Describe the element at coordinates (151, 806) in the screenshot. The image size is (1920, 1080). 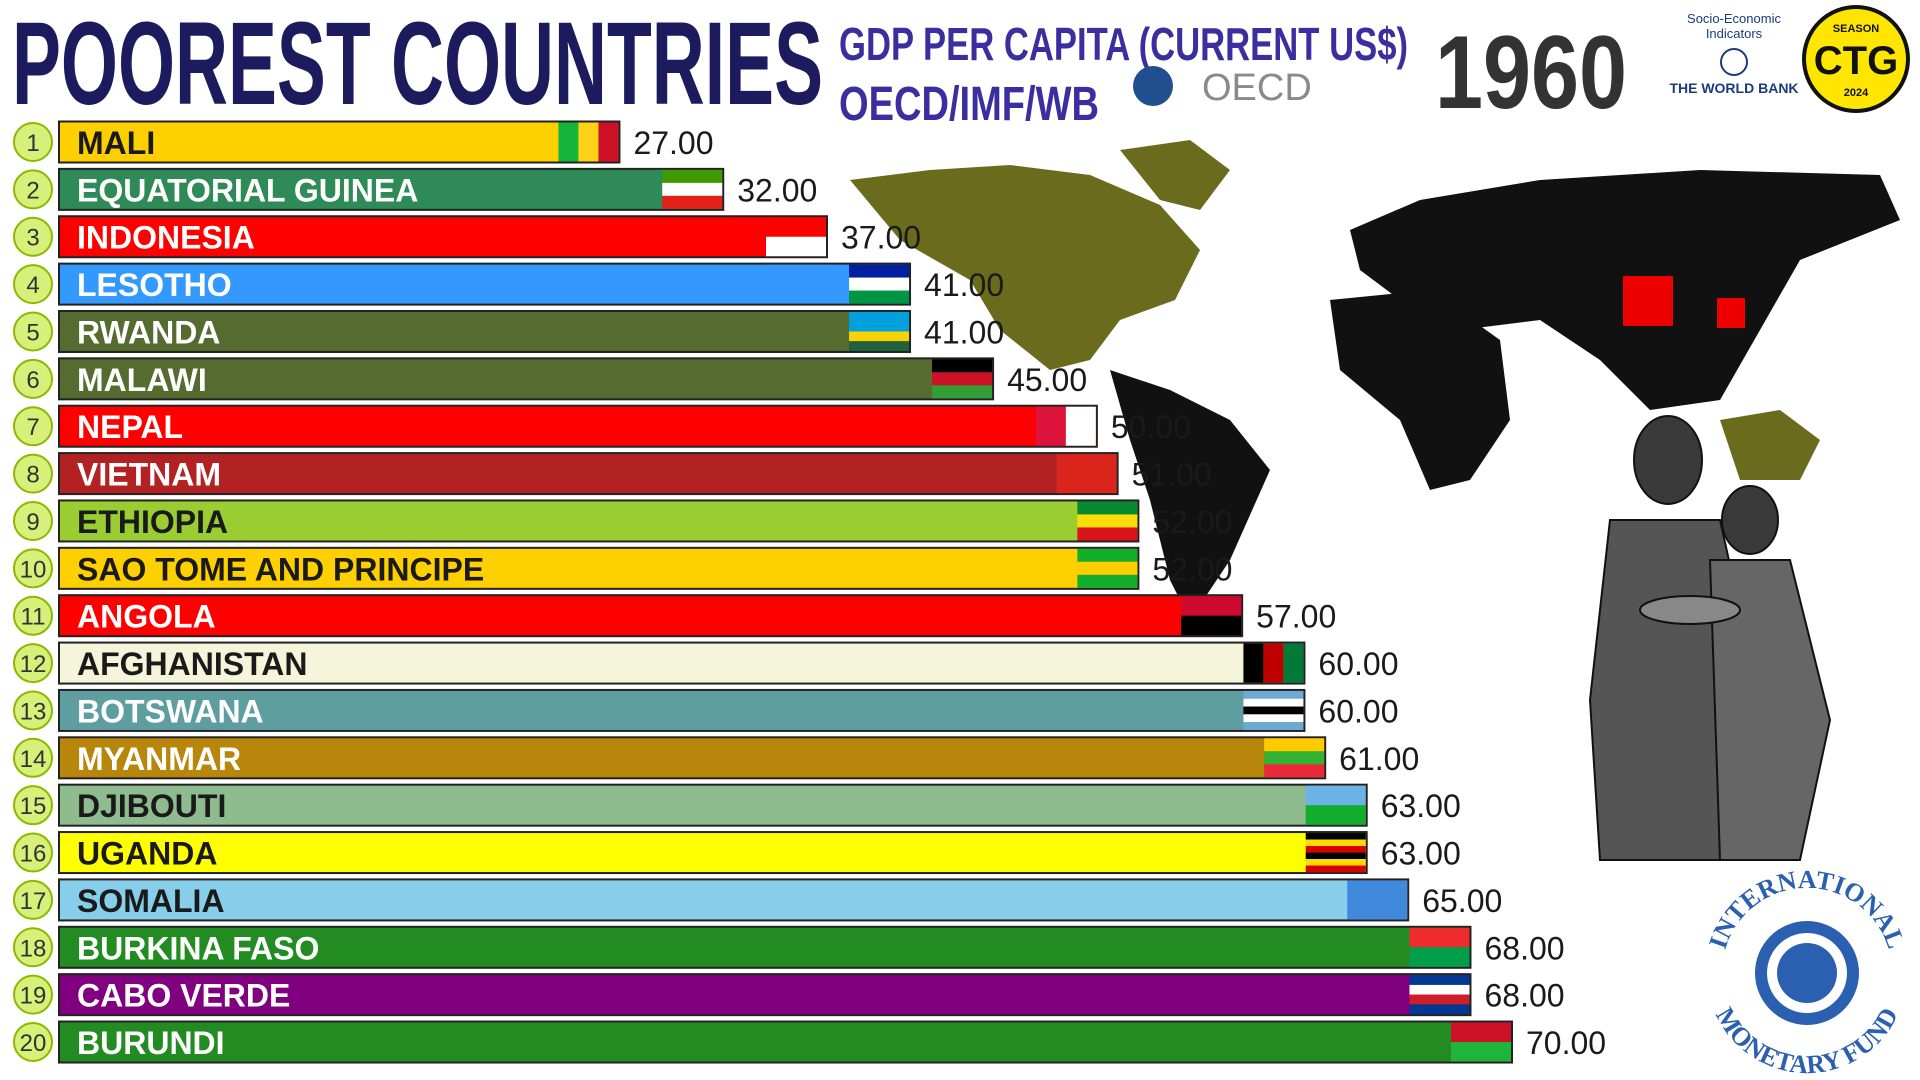
I see `category-label: DJIBOUTI` at that location.